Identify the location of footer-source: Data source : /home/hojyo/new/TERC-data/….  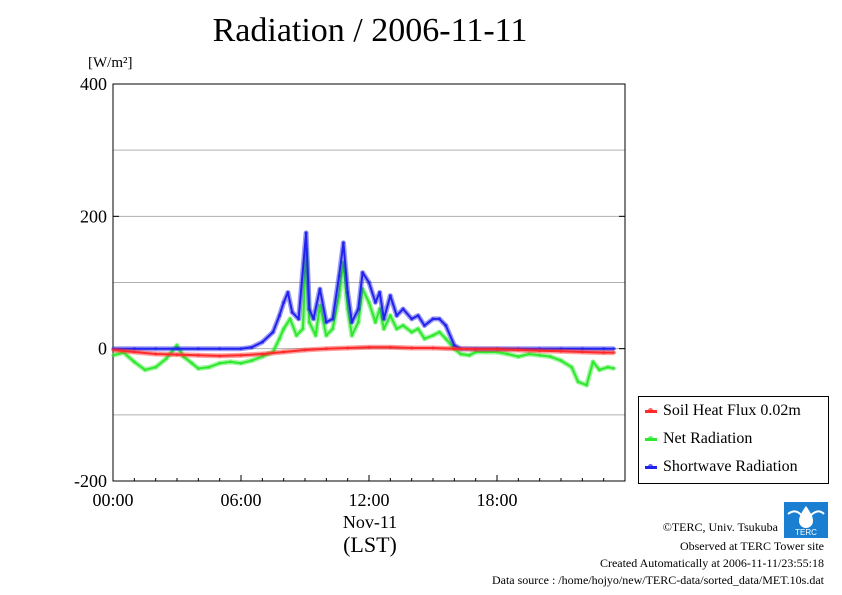
(657, 580).